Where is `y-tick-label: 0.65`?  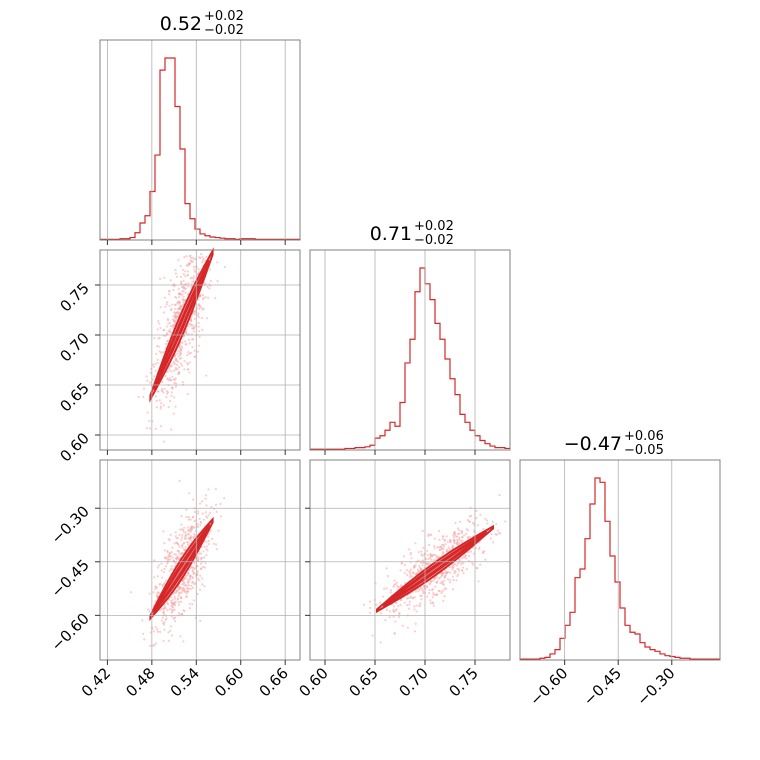
y-tick-label: 0.65 is located at coordinates (74, 397).